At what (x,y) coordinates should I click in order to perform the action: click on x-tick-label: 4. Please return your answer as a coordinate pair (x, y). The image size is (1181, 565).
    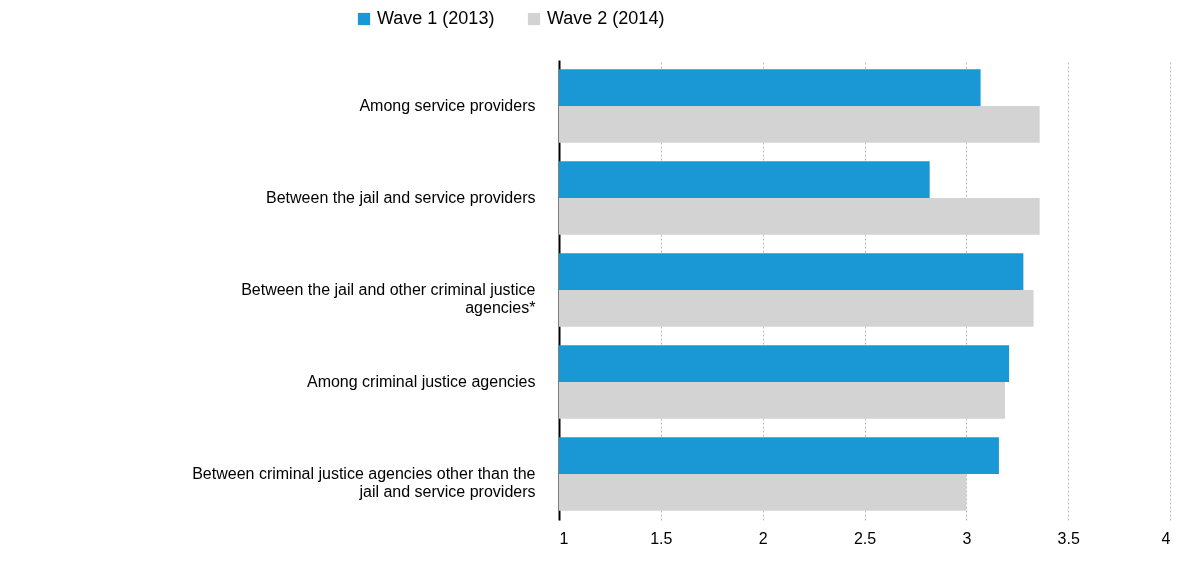
    Looking at the image, I should click on (1166, 538).